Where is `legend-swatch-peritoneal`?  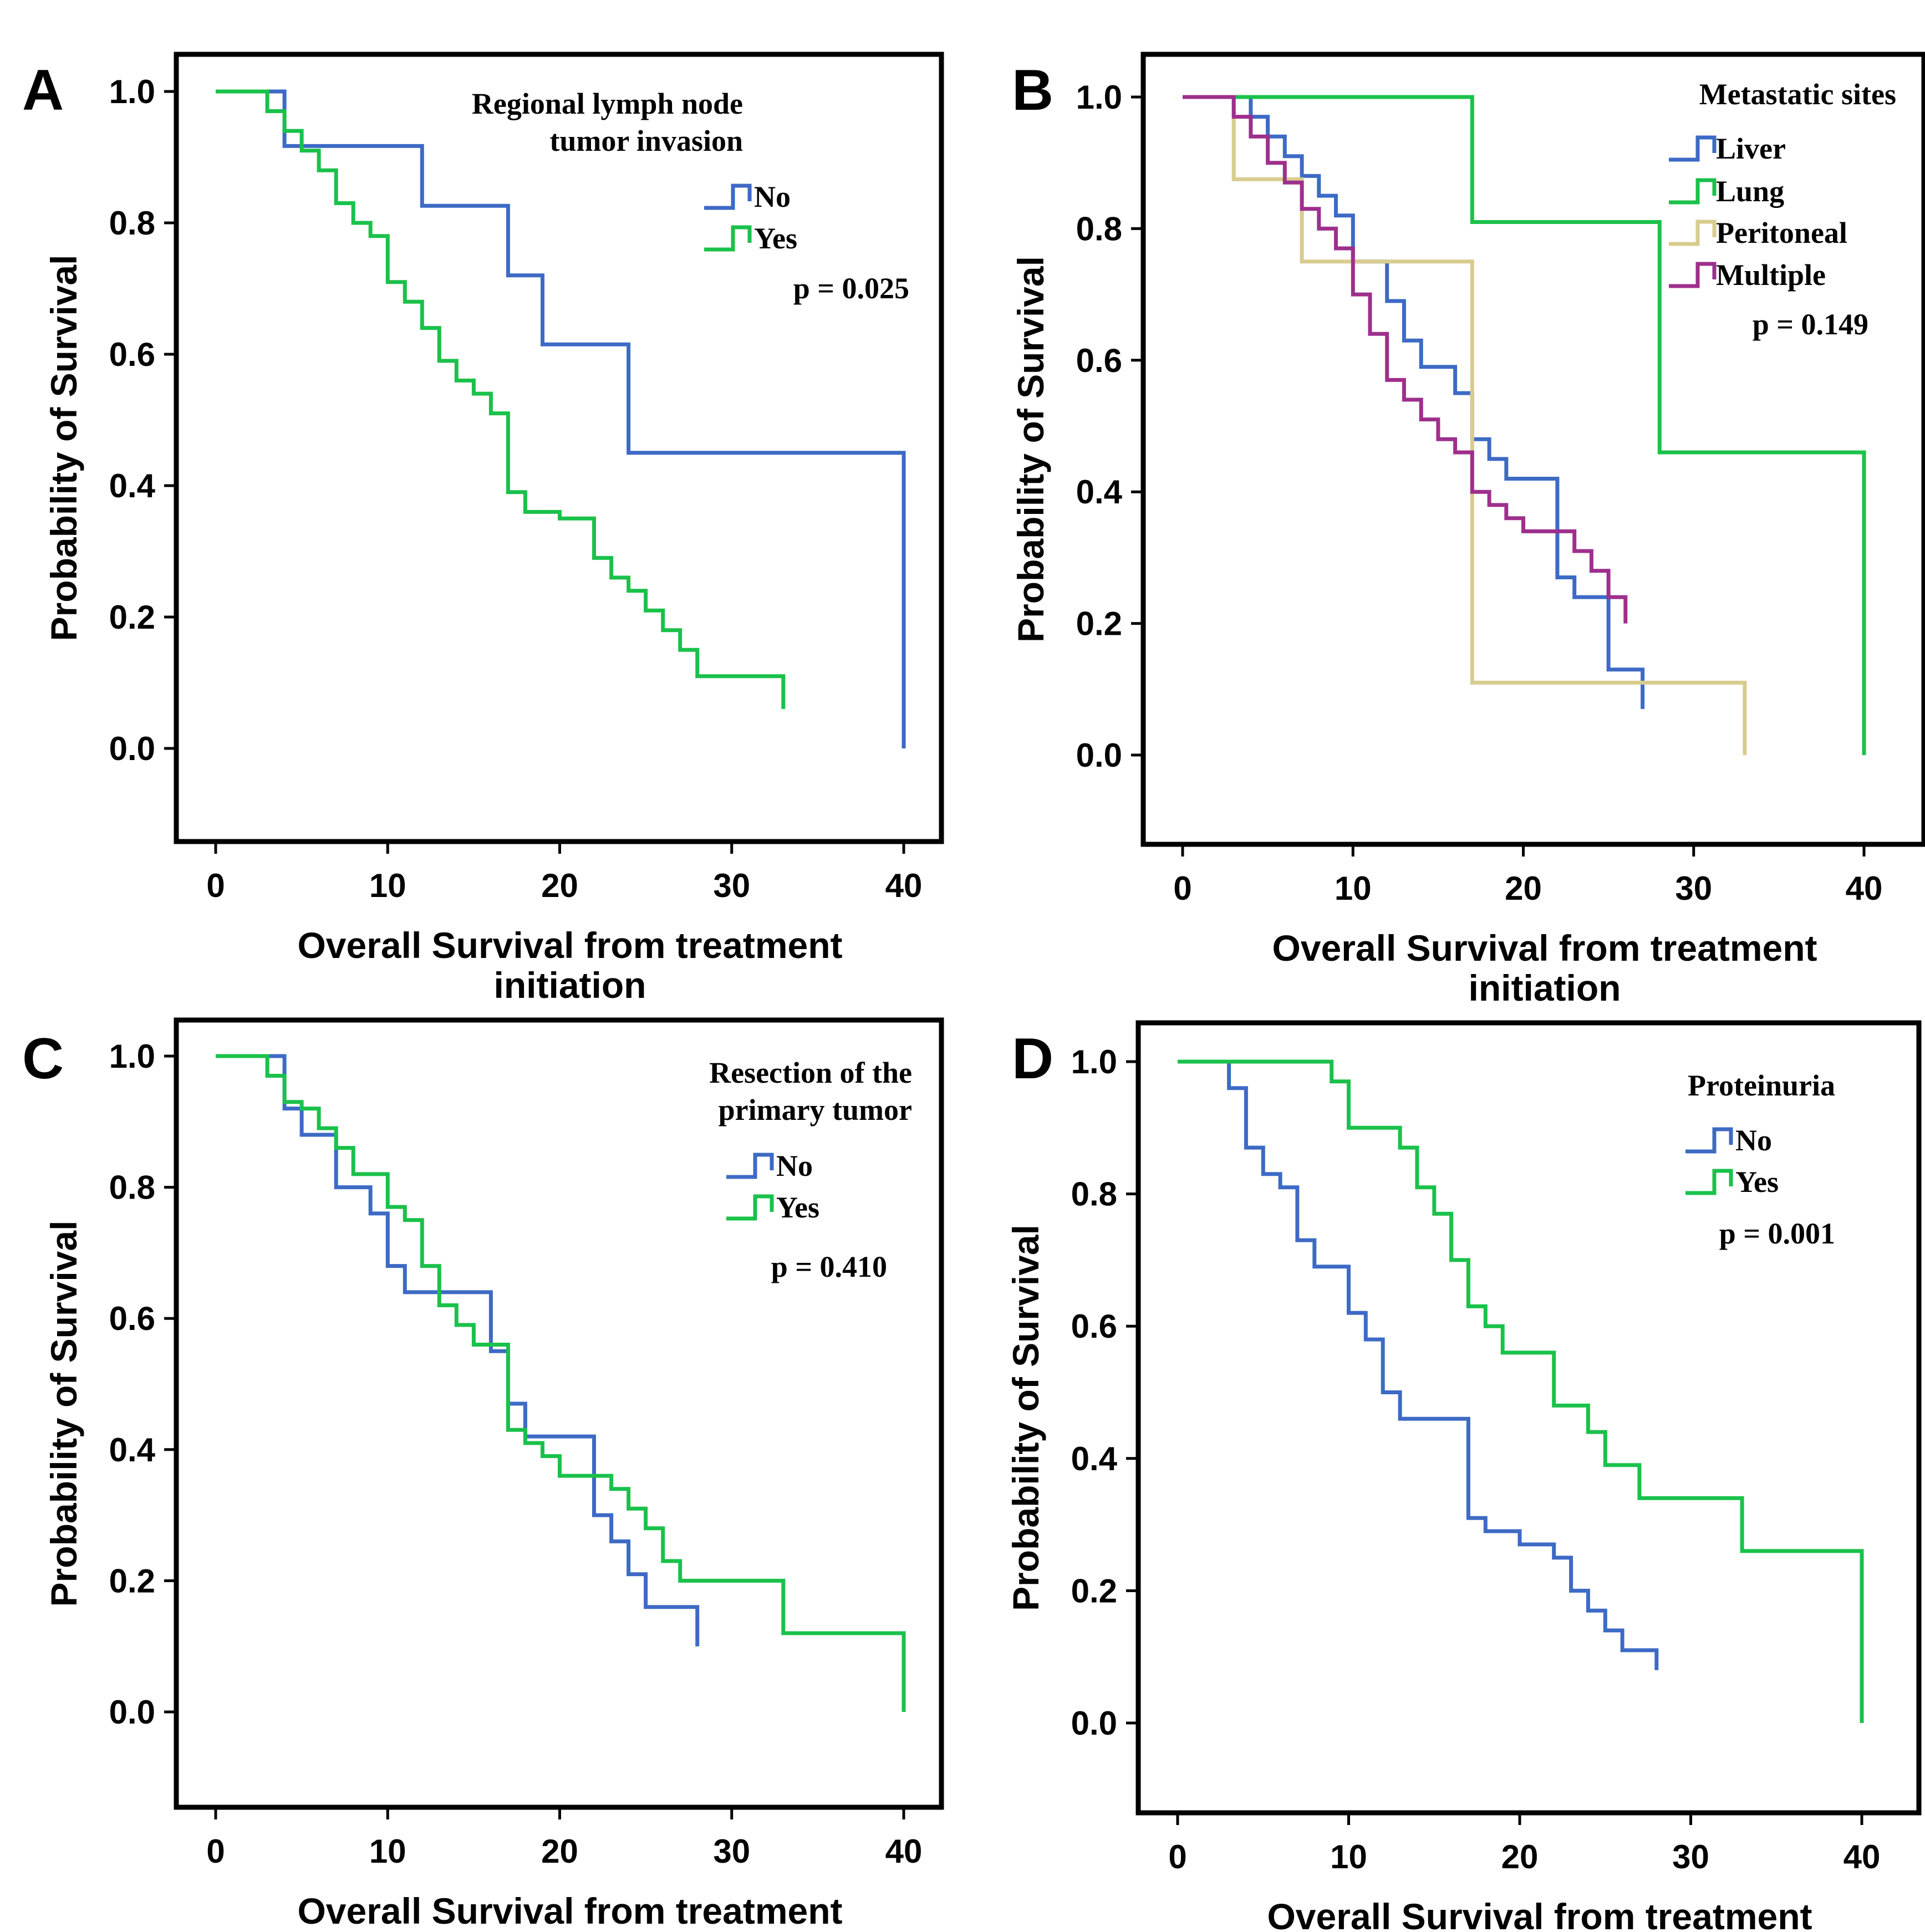
legend-swatch-peritoneal is located at coordinates (1693, 233).